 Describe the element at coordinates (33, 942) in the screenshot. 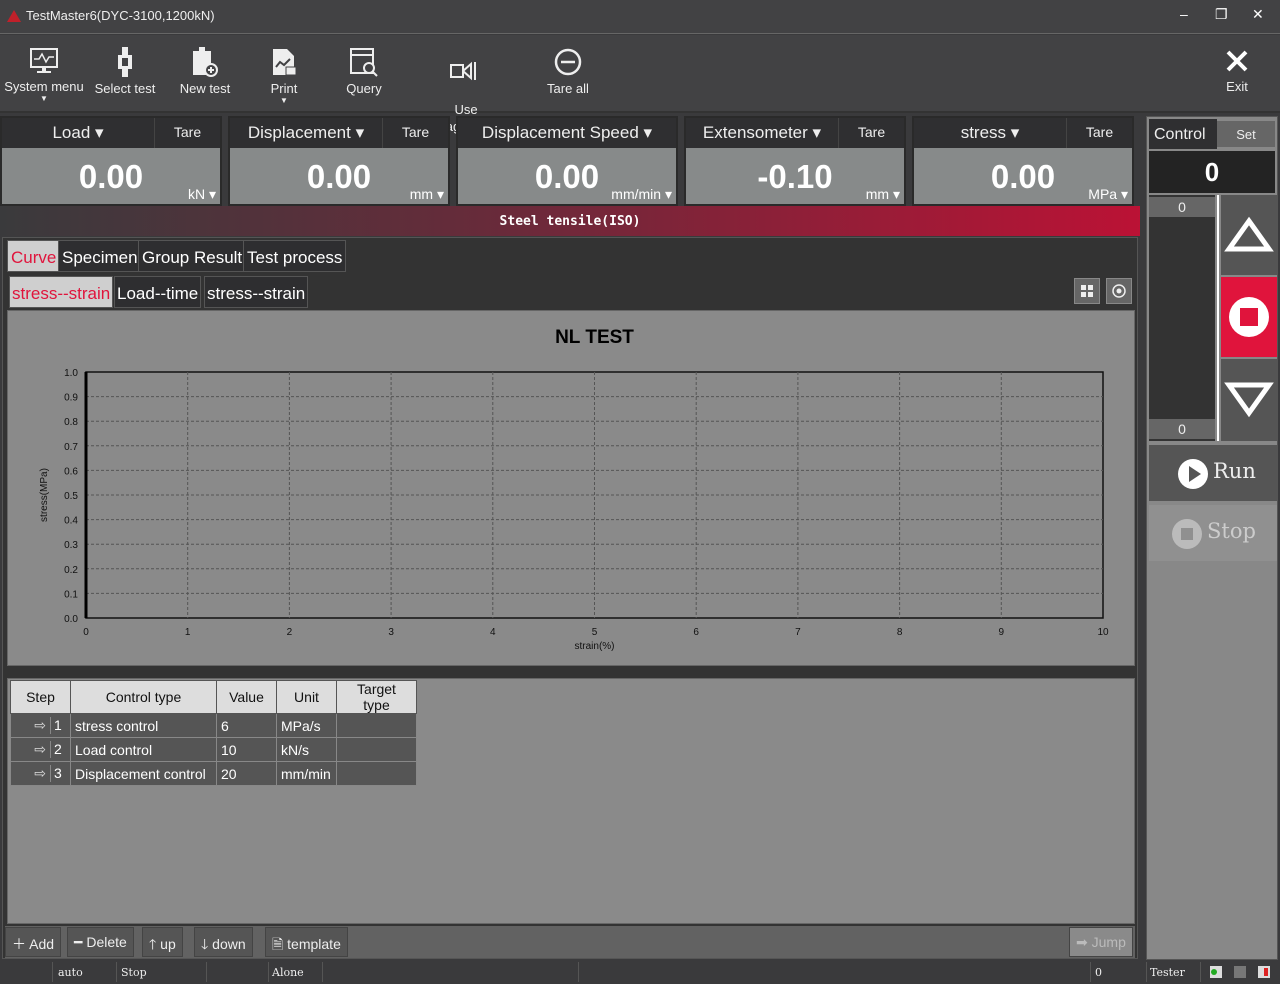

I see `add-button: ＋ Add` at that location.